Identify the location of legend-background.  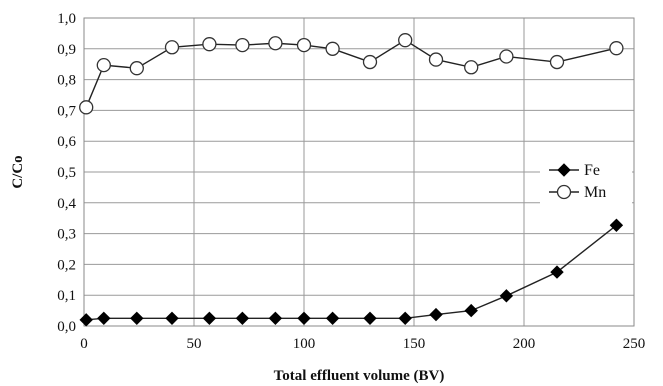
(586, 179).